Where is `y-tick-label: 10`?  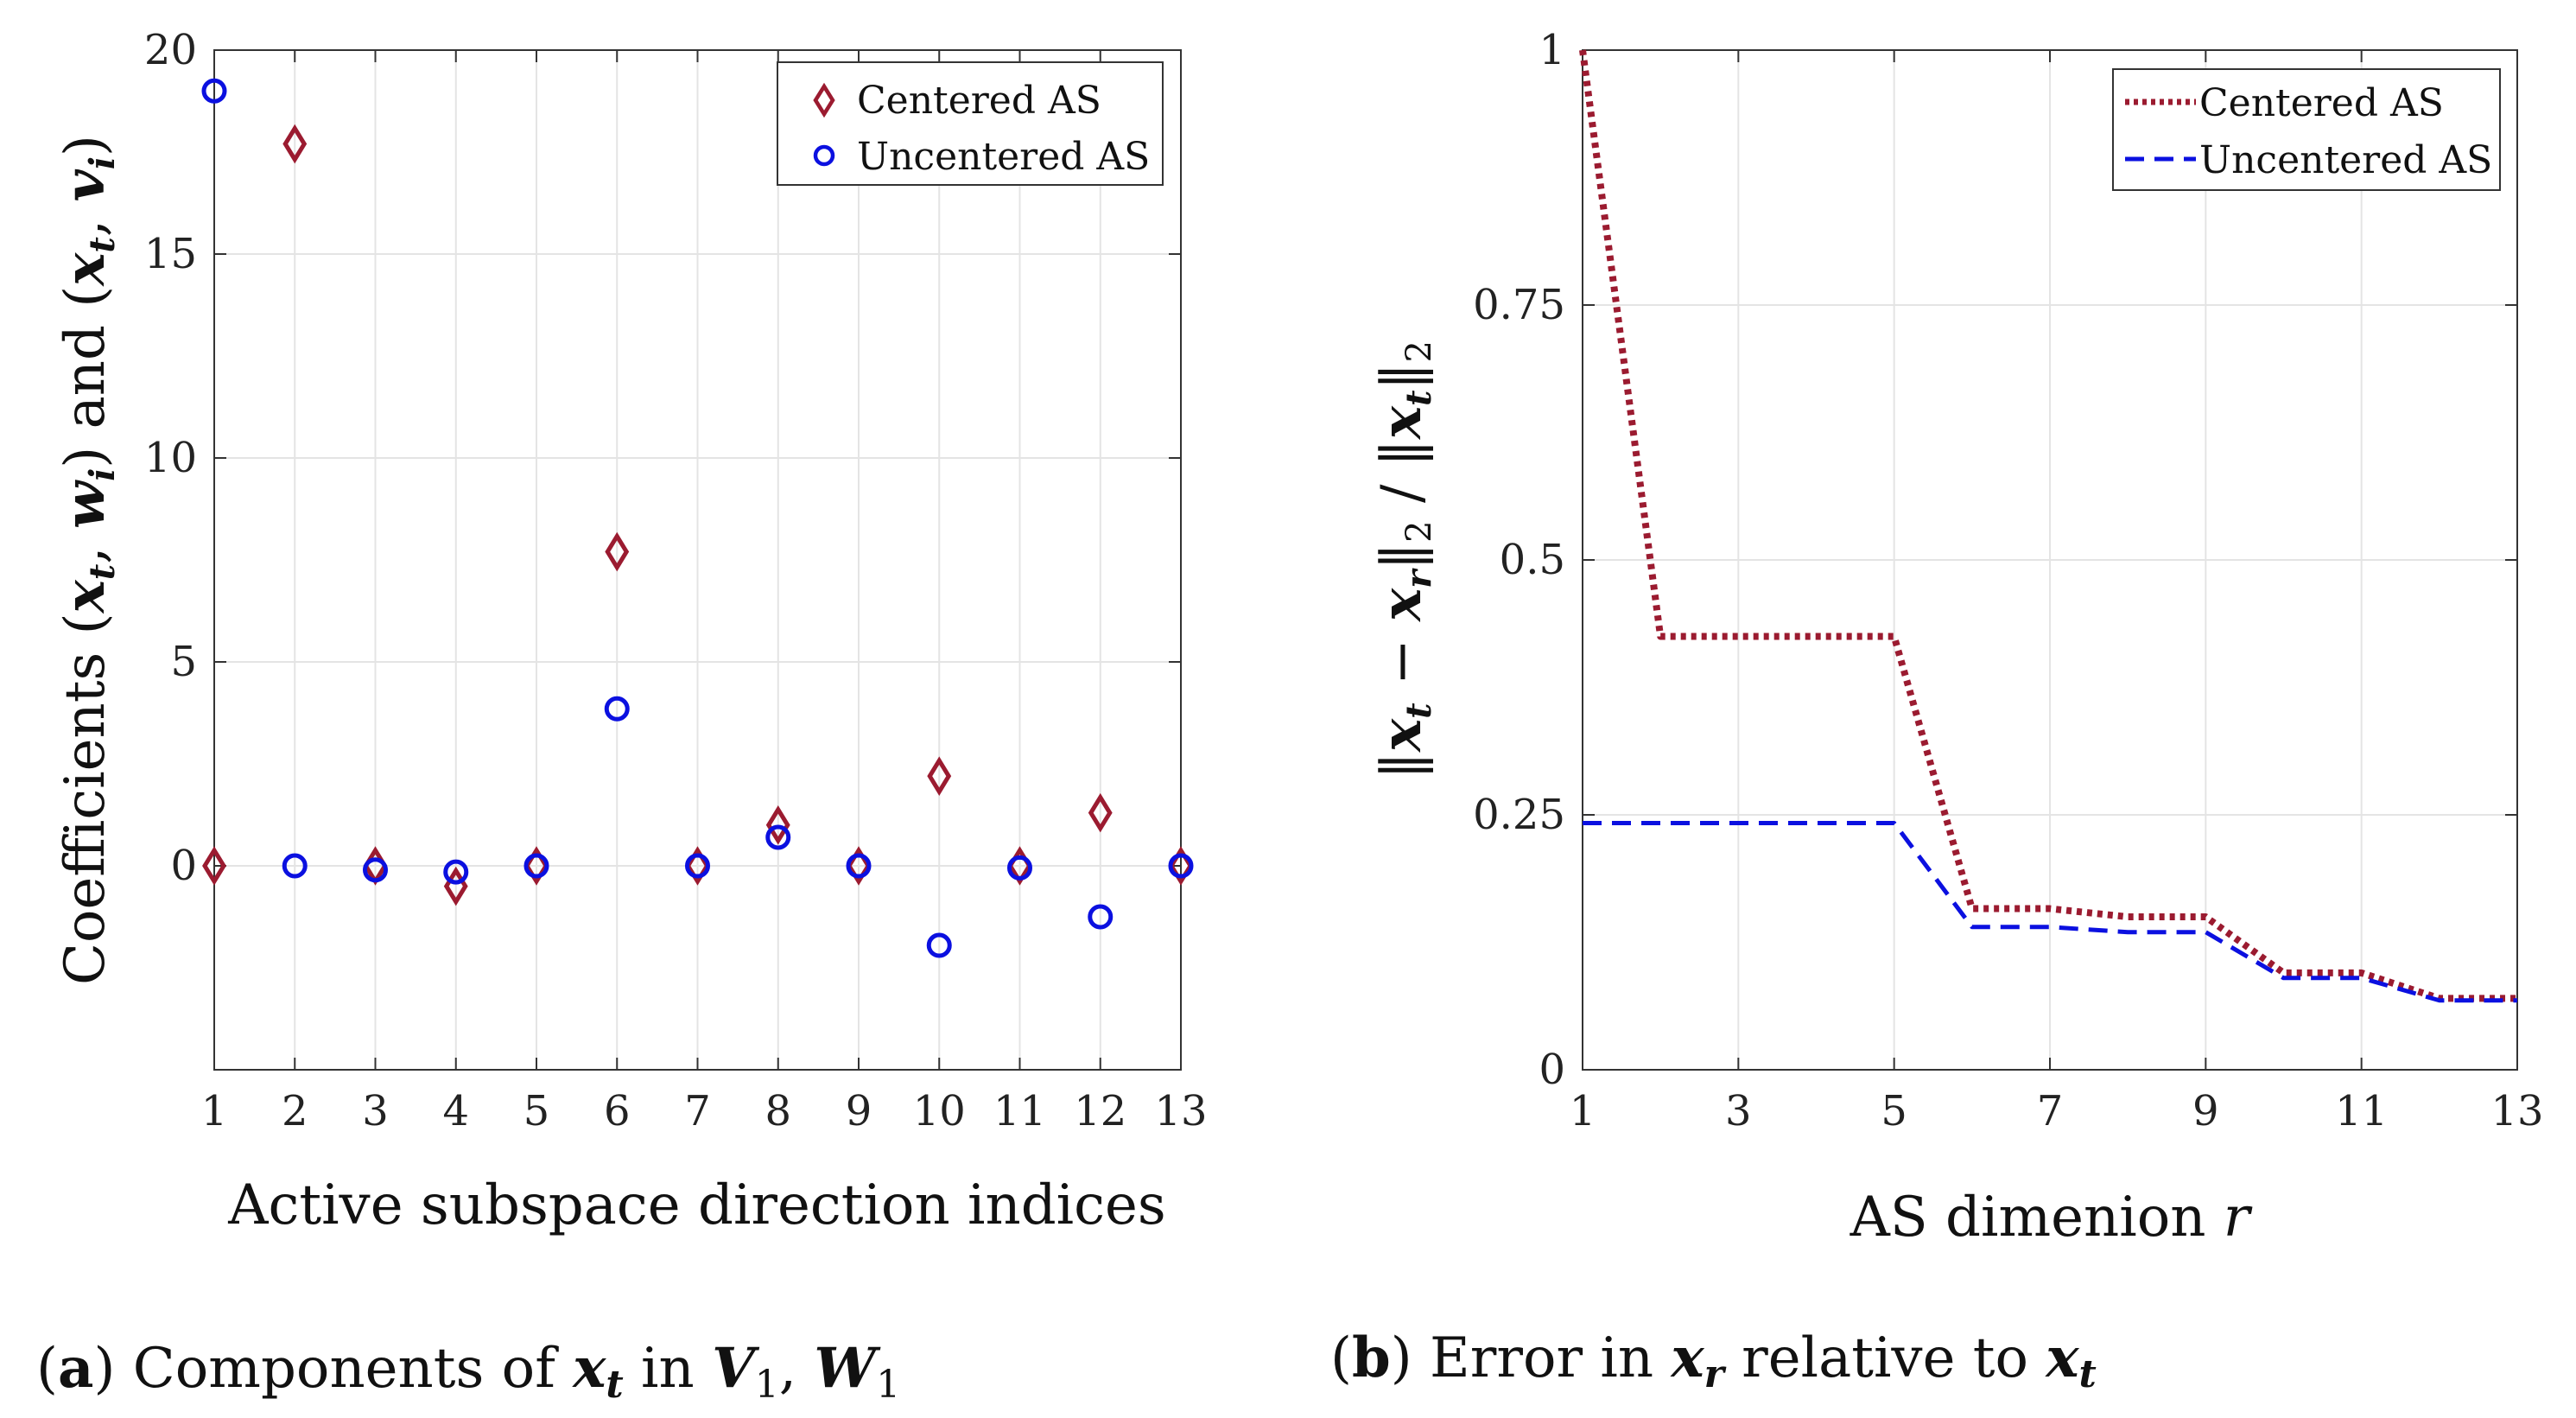
y-tick-label: 10 is located at coordinates (170, 458).